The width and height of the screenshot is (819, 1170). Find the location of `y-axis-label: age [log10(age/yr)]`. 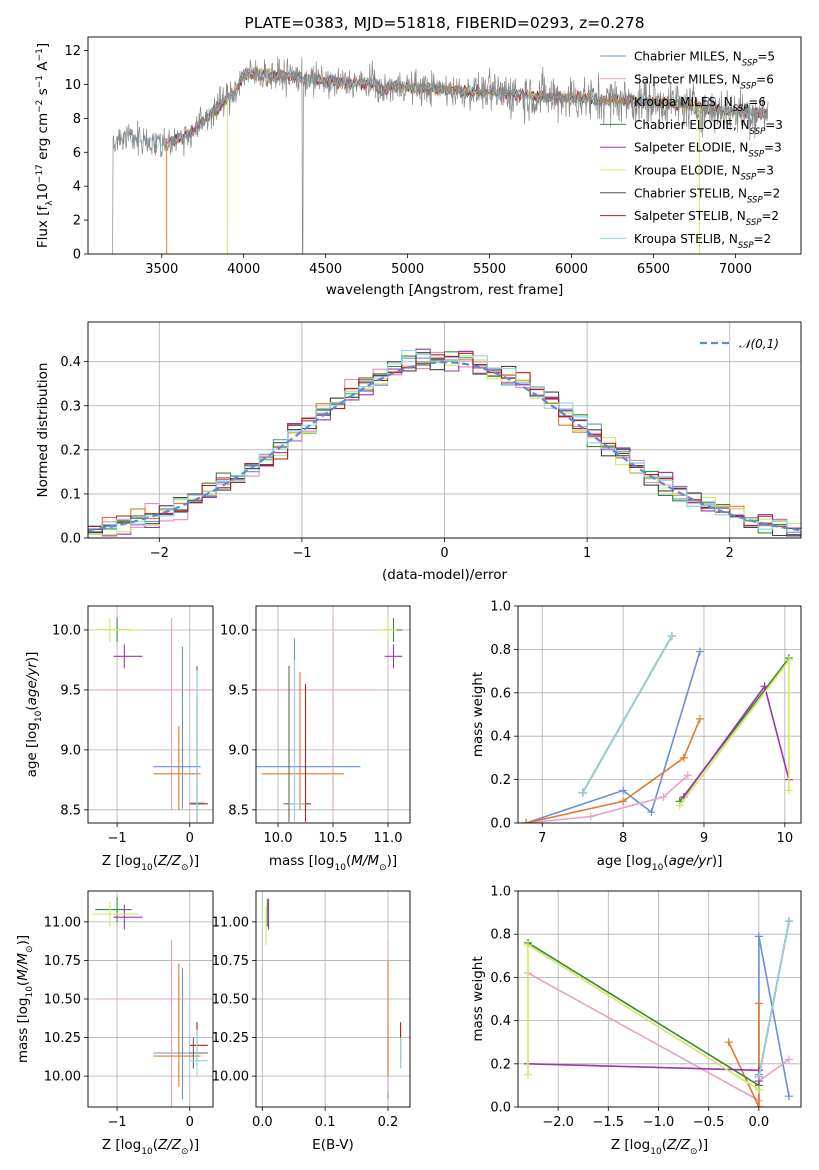

y-axis-label: age [log10(age/yr)] is located at coordinates (34, 715).